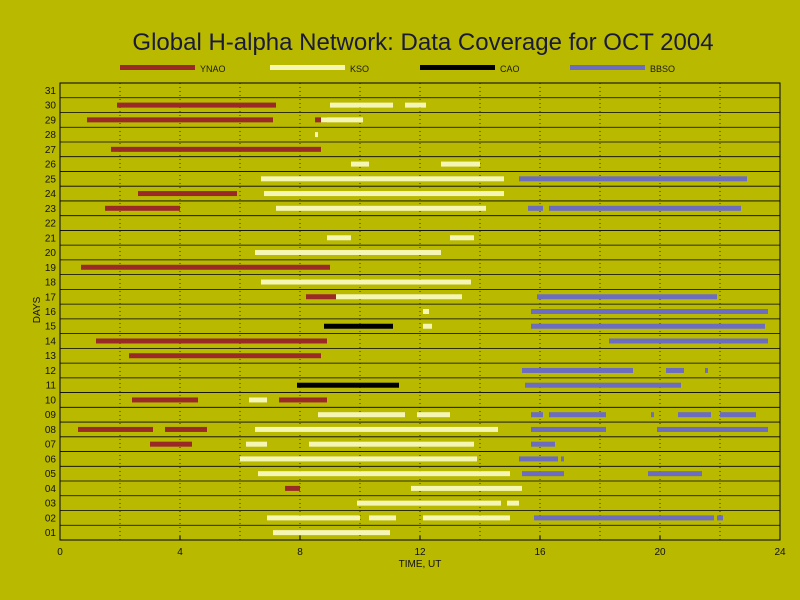 The image size is (800, 600). Describe the element at coordinates (540, 552) in the screenshot. I see `x-tick-label: 16` at that location.